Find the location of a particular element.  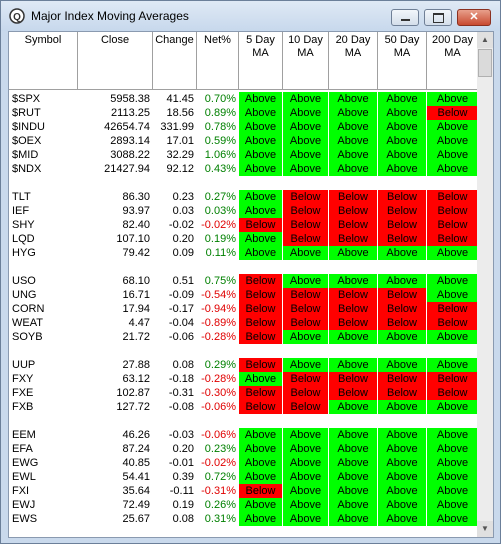

net-percent-cell: -0.89% is located at coordinates (218, 323).